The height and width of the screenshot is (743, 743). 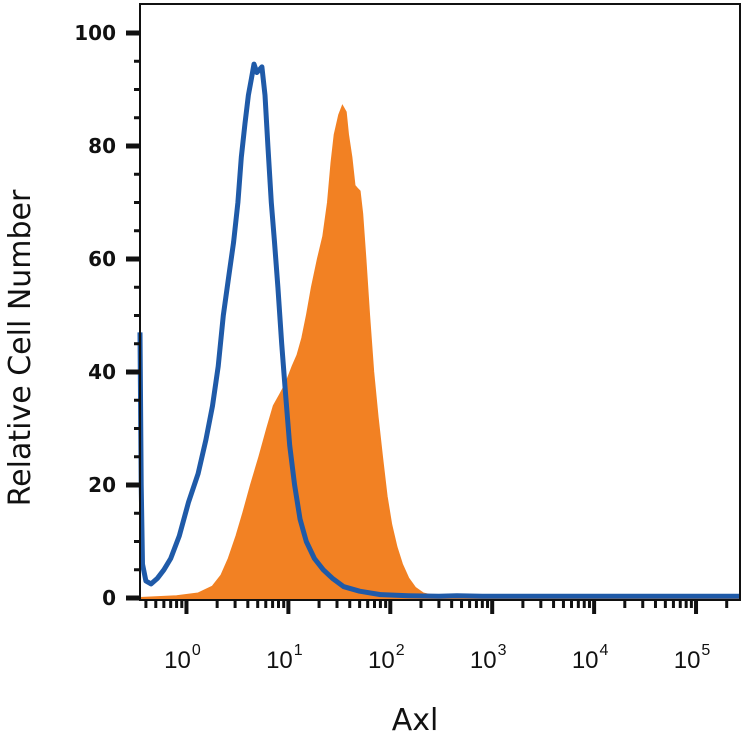 What do you see at coordinates (488, 658) in the screenshot?
I see `x-tick-label: 10³` at bounding box center [488, 658].